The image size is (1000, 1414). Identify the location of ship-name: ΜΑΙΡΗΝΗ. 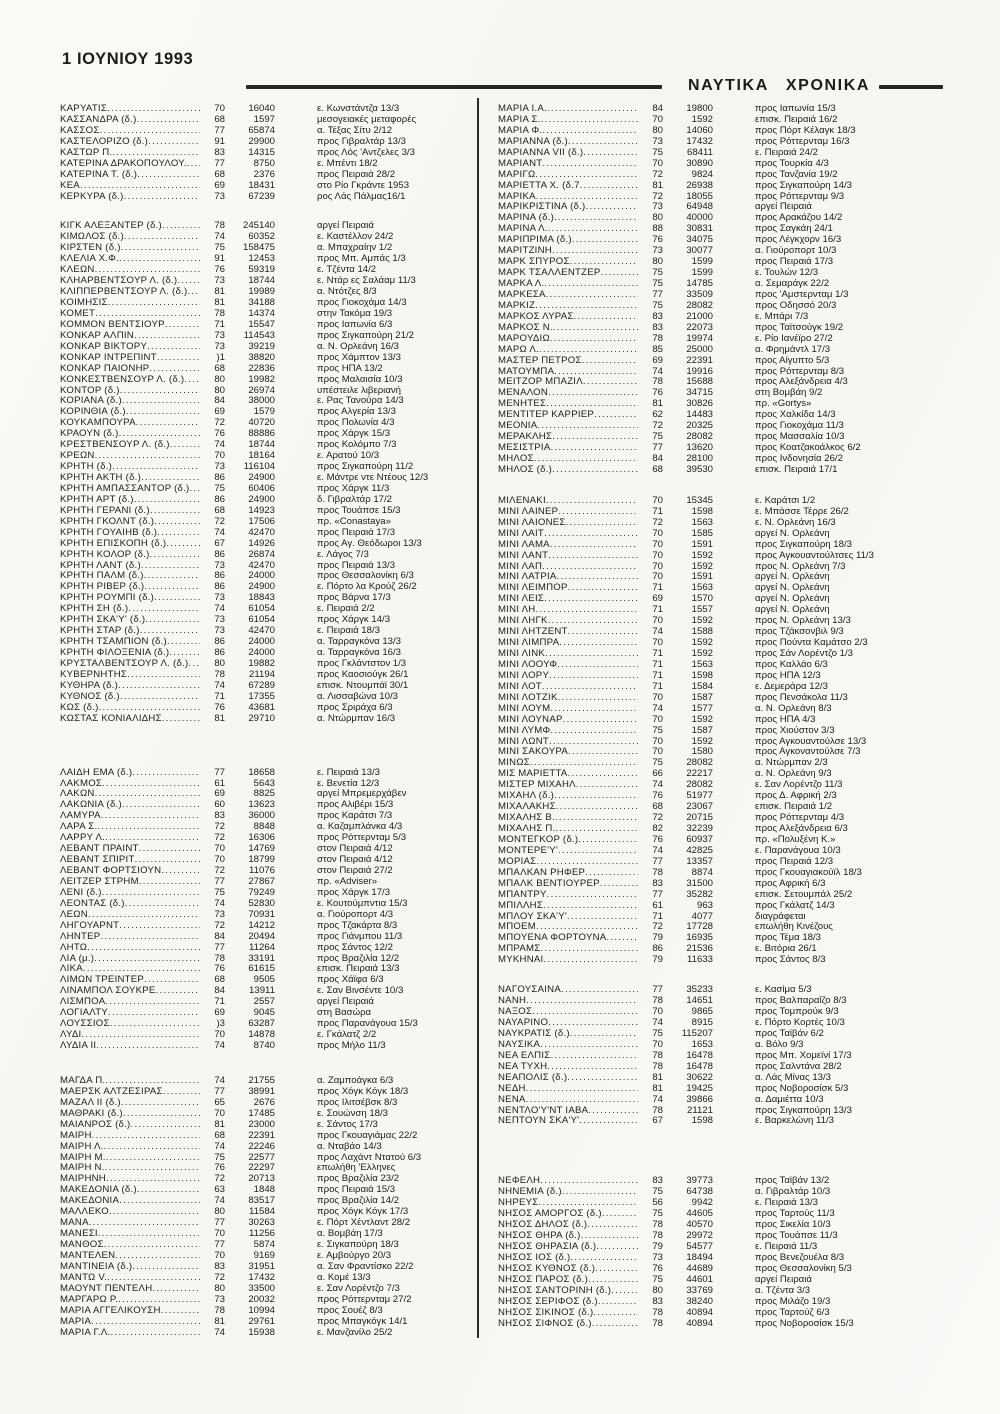
(83, 1179).